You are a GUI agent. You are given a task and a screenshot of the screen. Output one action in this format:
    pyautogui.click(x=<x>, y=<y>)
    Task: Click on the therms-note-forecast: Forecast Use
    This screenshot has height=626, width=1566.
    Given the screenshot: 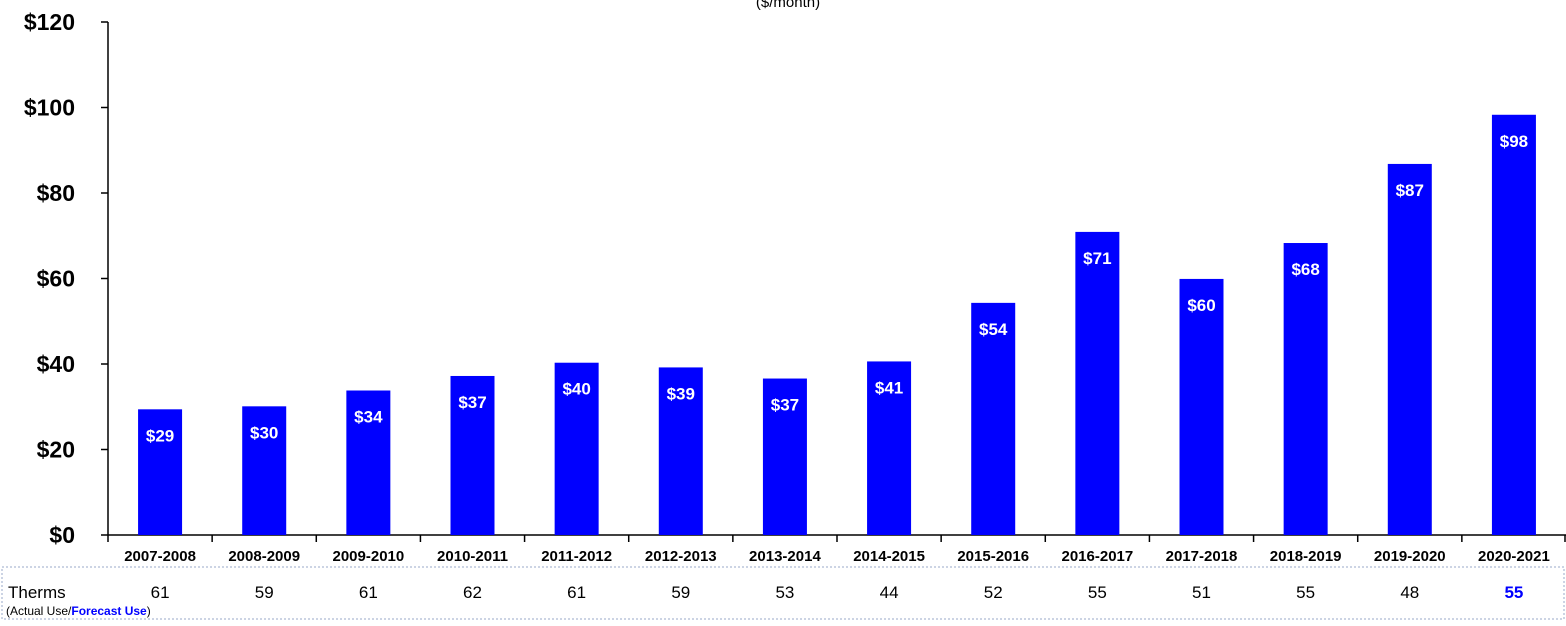 What is the action you would take?
    pyautogui.click(x=109, y=611)
    